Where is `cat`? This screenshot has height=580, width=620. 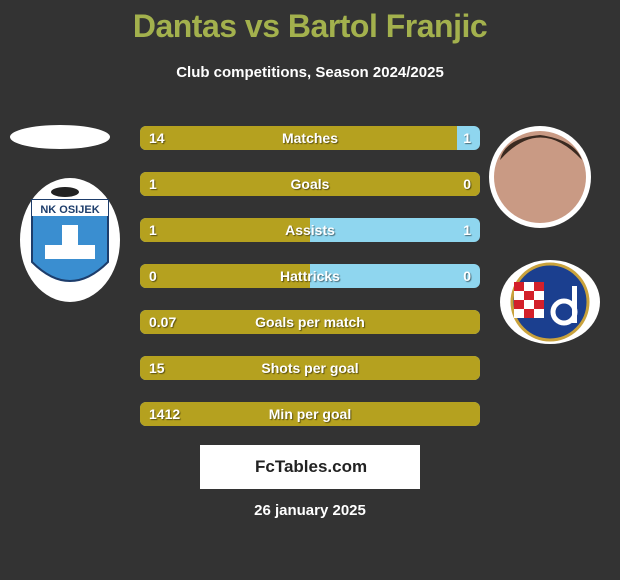
cat is located at coordinates (65, 192).